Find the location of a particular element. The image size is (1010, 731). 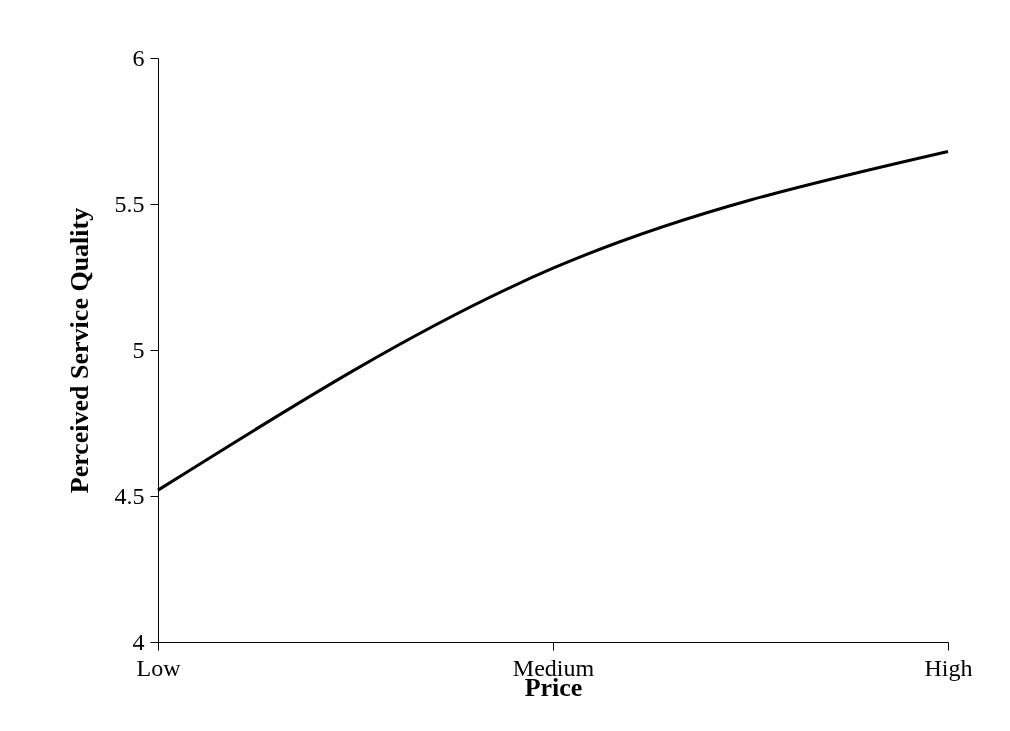

y-tick-label: 4 is located at coordinates (138, 641).